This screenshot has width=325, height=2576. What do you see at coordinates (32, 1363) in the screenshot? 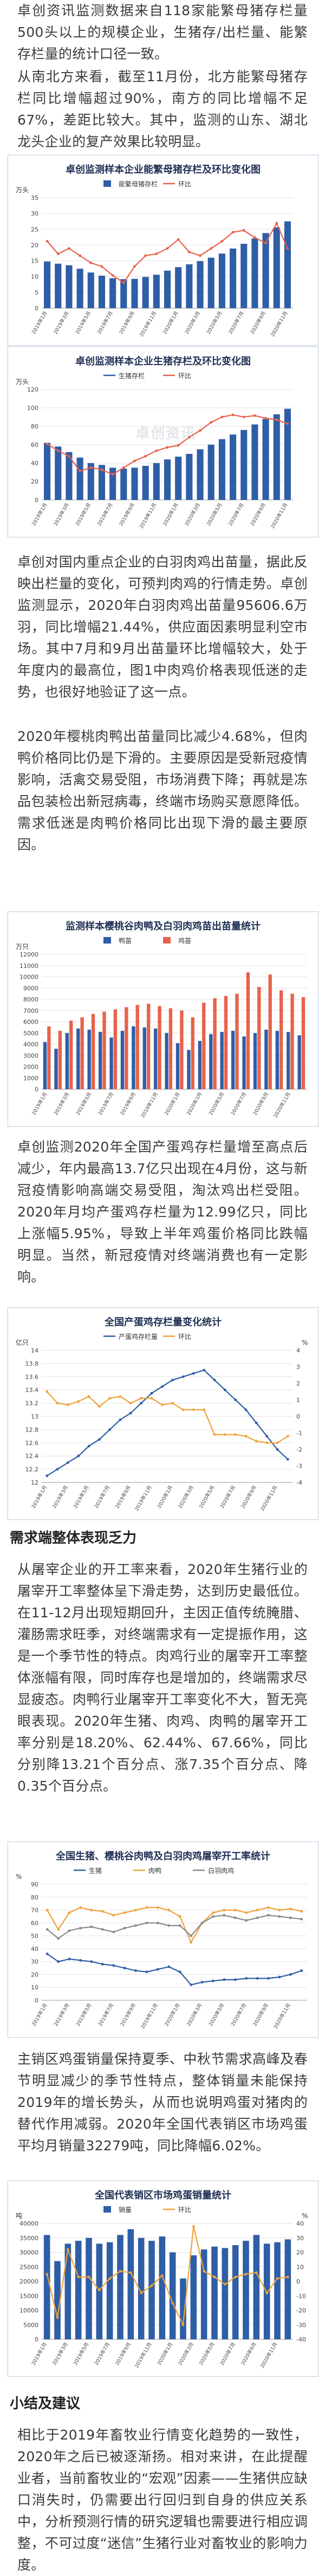
I see `y-tick-label: 13.8` at bounding box center [32, 1363].